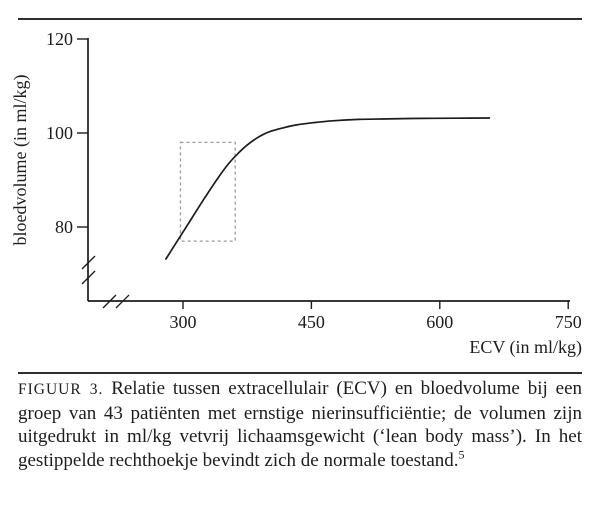 Image resolution: width=600 pixels, height=517 pixels. Describe the element at coordinates (20, 160) in the screenshot. I see `y-axis-title: bloedvolume (in ml/kg)` at that location.